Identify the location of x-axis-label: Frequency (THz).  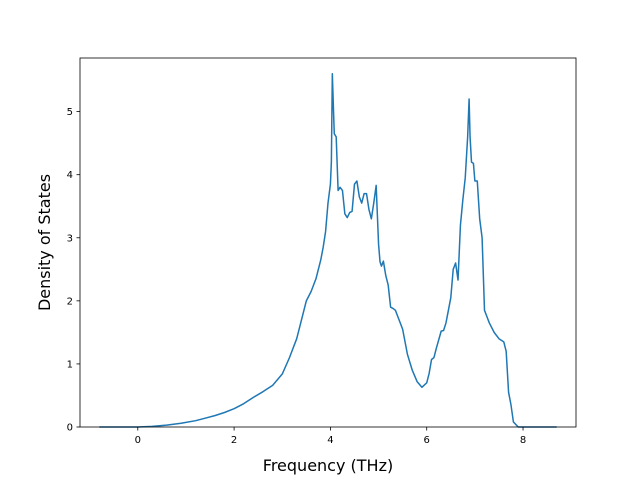
(328, 465).